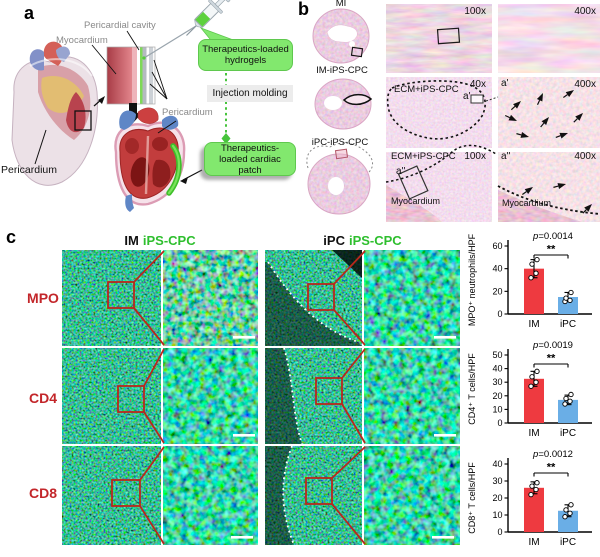 The image size is (600, 557). I want to click on heart-section-ipc-ips-cpc, so click(339, 178).